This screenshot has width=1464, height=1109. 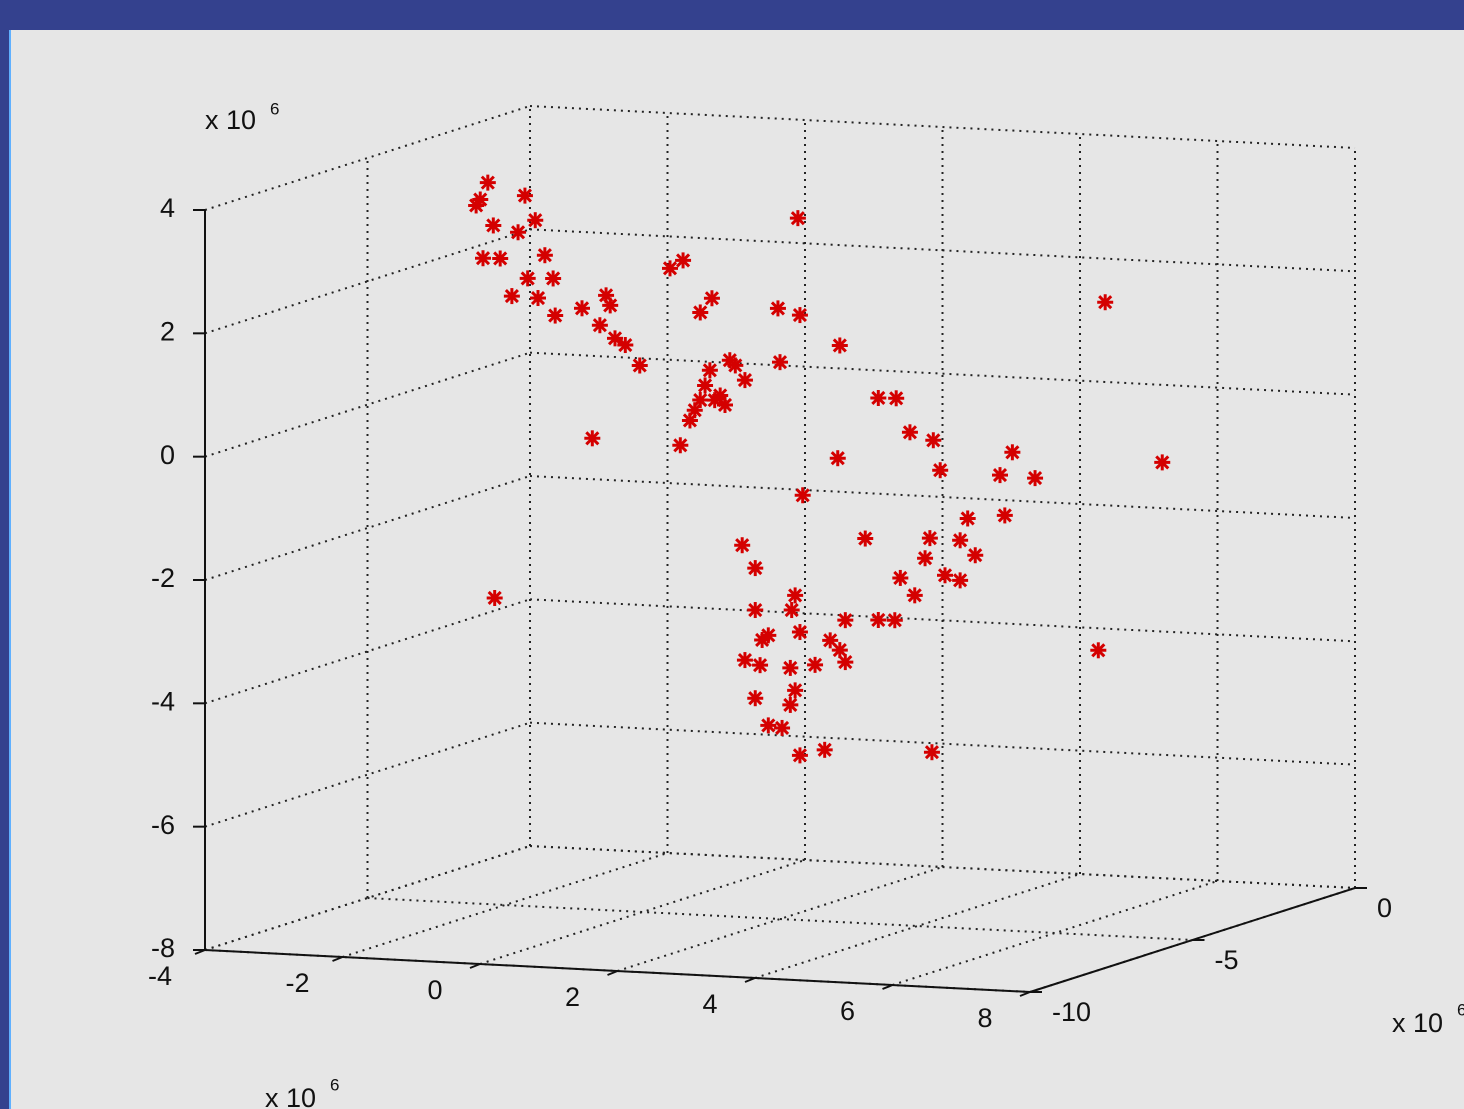 I want to click on z-tick-label: -2, so click(x=163, y=578).